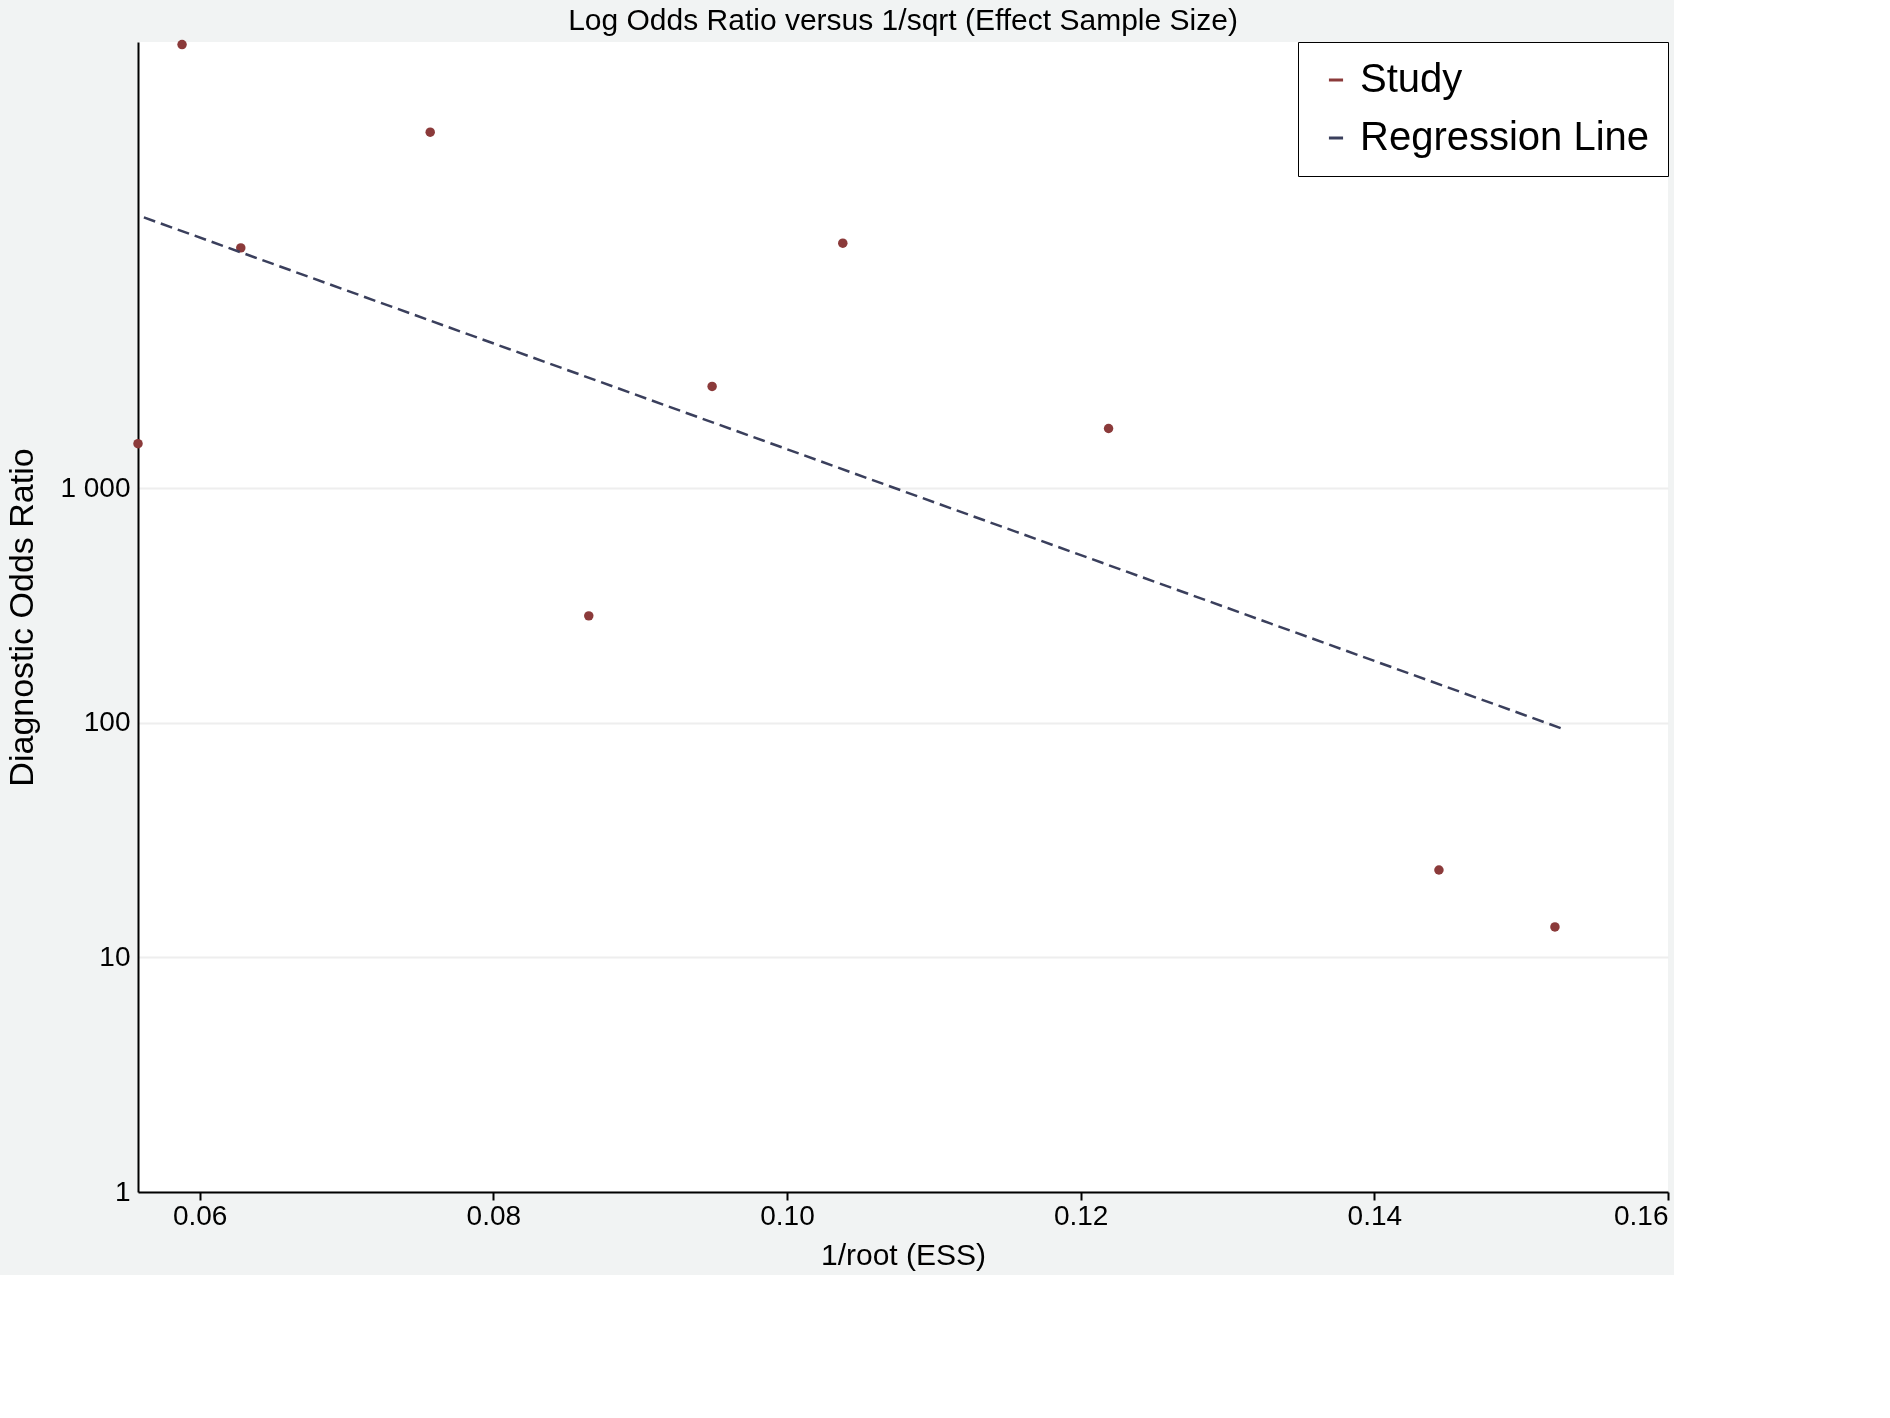 The height and width of the screenshot is (1418, 1890). I want to click on legend-label: Regression Line, so click(1505, 136).